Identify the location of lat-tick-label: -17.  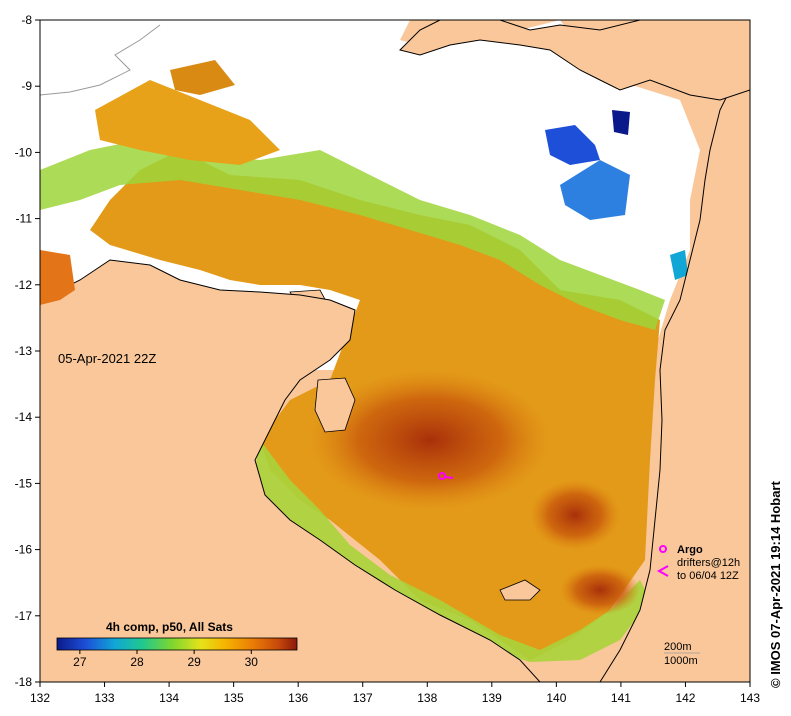
(24, 616).